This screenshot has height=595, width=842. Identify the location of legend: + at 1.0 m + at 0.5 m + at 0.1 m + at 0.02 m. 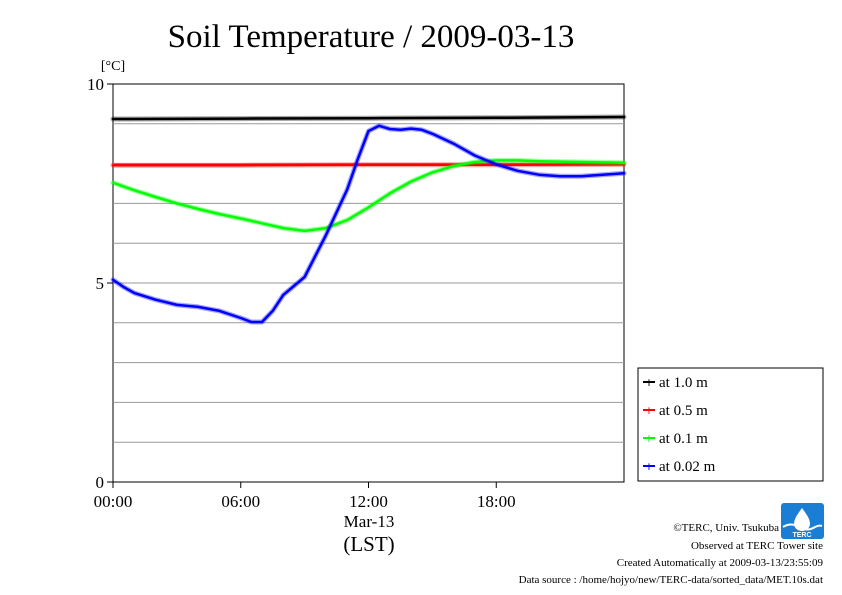
(730, 424).